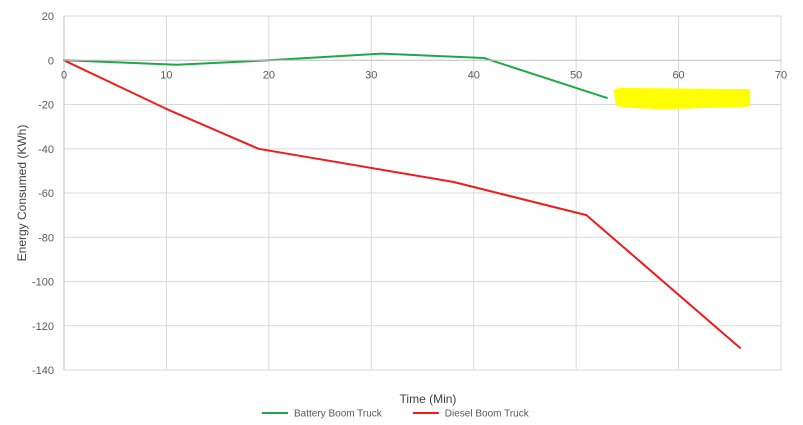  I want to click on yellow-highlight, so click(682, 98).